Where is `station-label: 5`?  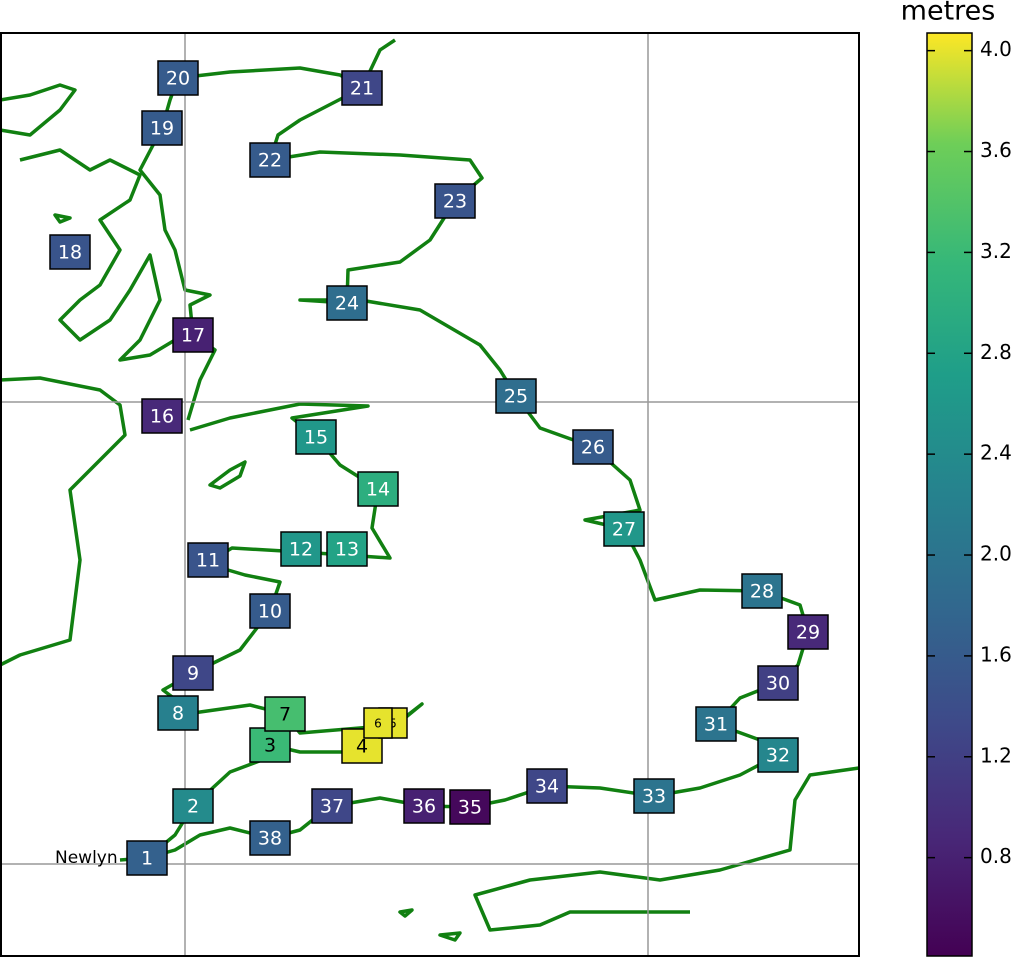 station-label: 5 is located at coordinates (393, 724).